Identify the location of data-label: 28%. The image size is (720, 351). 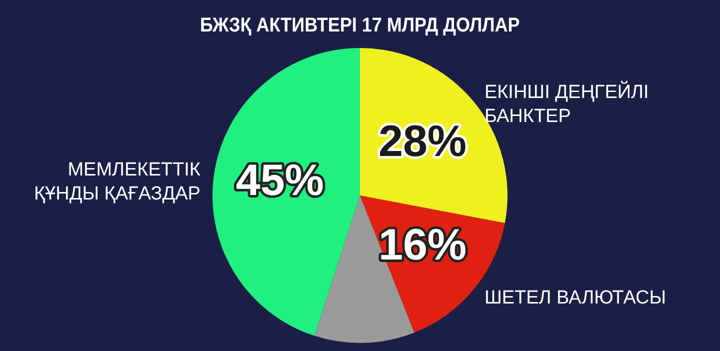
(422, 141).